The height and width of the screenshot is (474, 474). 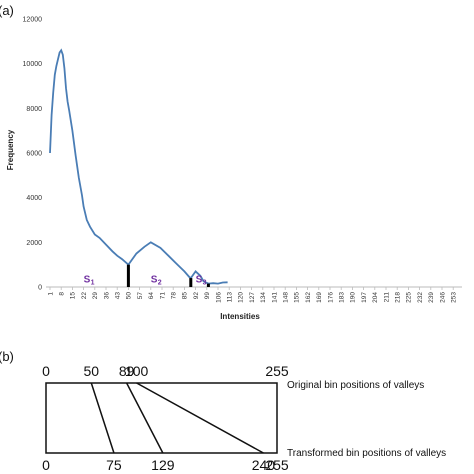 What do you see at coordinates (420, 297) in the screenshot?
I see `x-tick-label: 232` at bounding box center [420, 297].